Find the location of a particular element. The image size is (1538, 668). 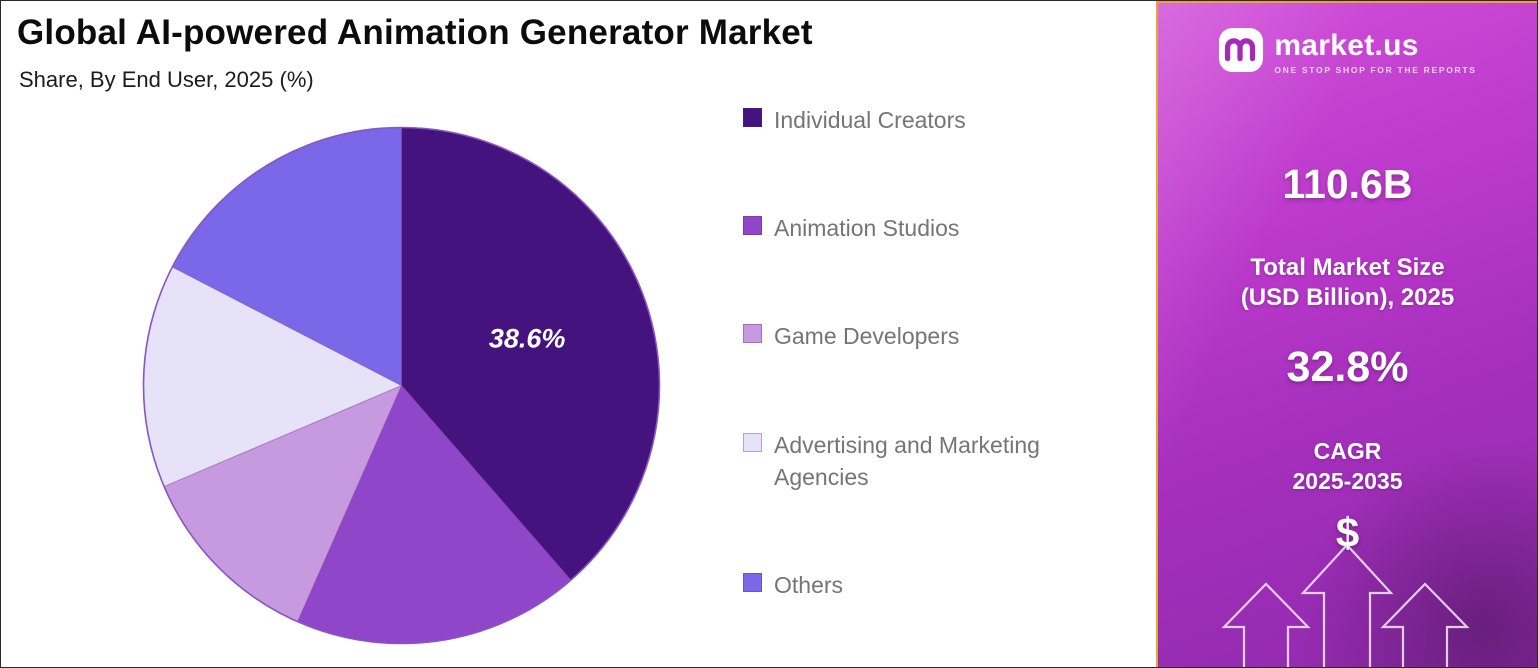

pie-data-label: 38.6% is located at coordinates (527, 339).